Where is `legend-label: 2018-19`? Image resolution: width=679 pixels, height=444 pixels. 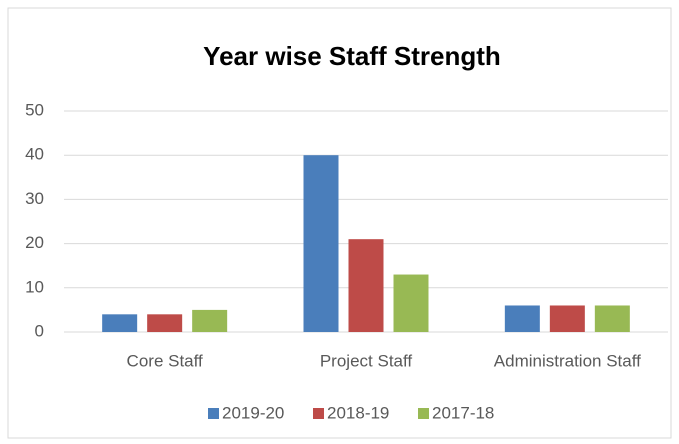 legend-label: 2018-19 is located at coordinates (358, 412).